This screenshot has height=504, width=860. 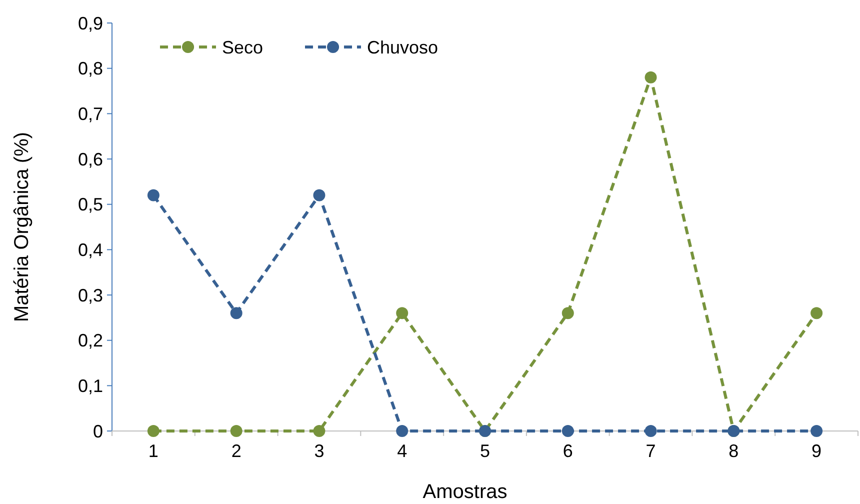 I want to click on legend-label: Chuvoso, so click(x=402, y=47).